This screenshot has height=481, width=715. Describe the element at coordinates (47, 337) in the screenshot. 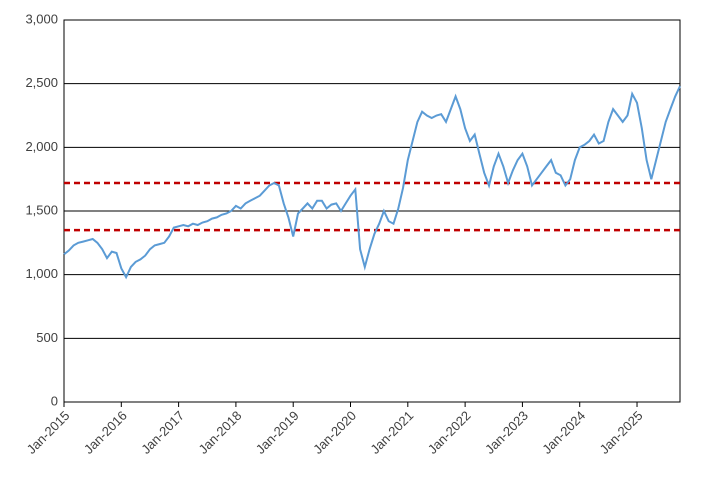

I see `y-tick-label: 500` at that location.